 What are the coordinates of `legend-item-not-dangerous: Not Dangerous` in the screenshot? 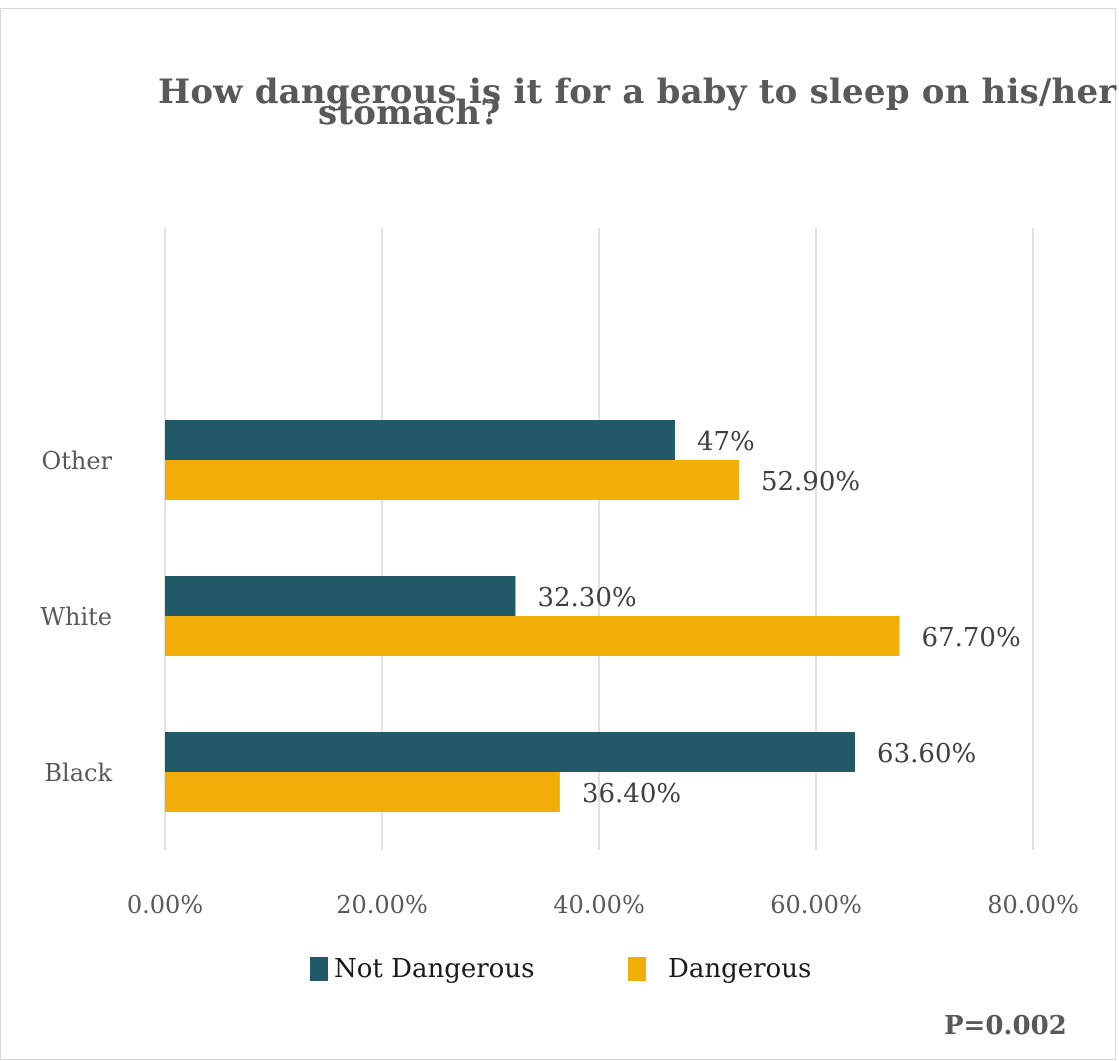 It's located at (422, 969).